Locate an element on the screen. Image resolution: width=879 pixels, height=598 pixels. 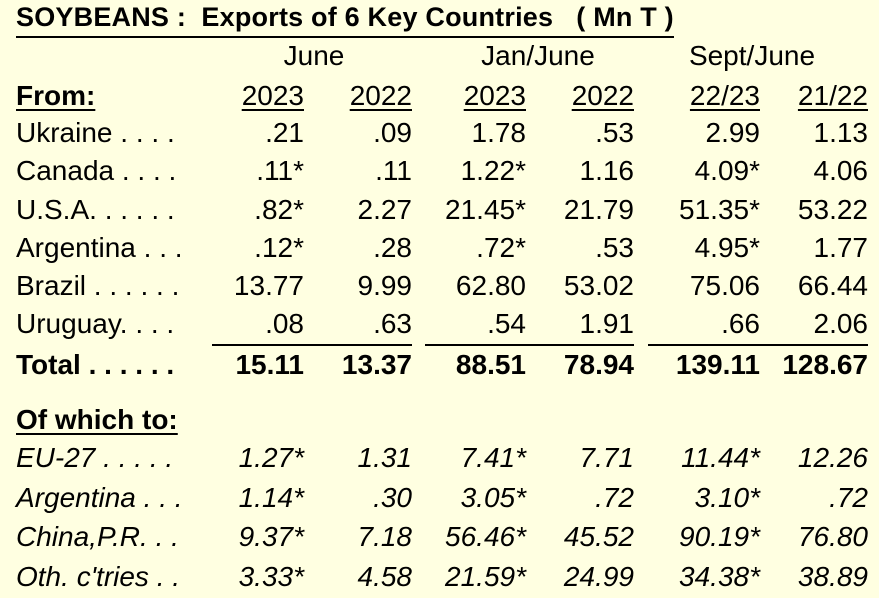
destination-cell: 3.10* is located at coordinates (727, 497).